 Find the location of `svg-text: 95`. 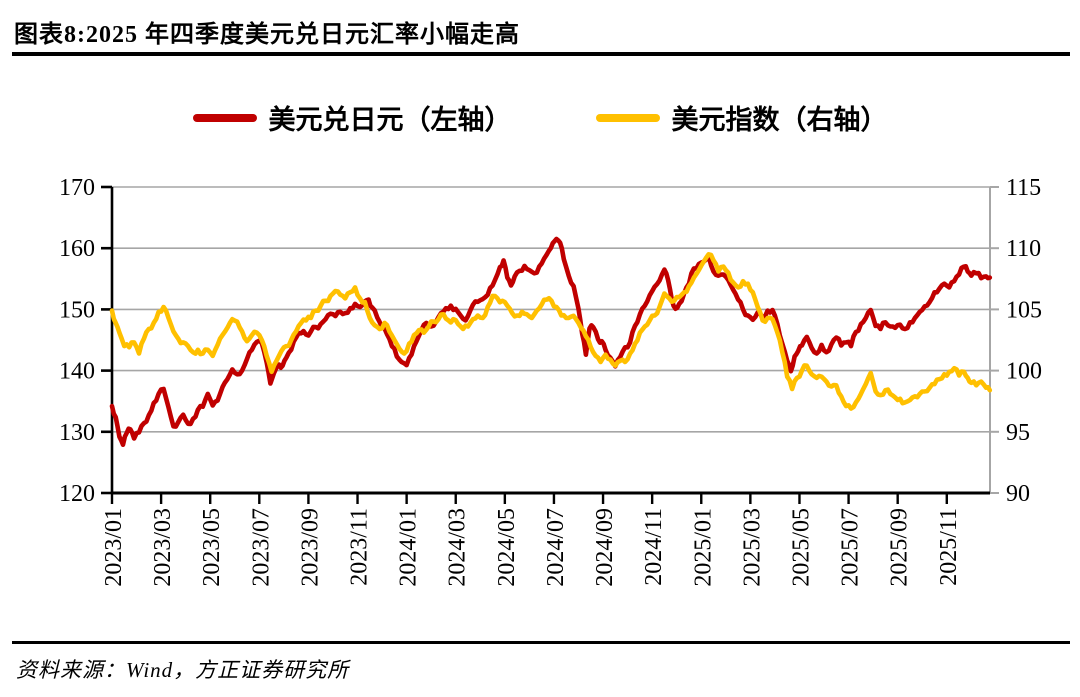

svg-text: 95 is located at coordinates (1018, 433).